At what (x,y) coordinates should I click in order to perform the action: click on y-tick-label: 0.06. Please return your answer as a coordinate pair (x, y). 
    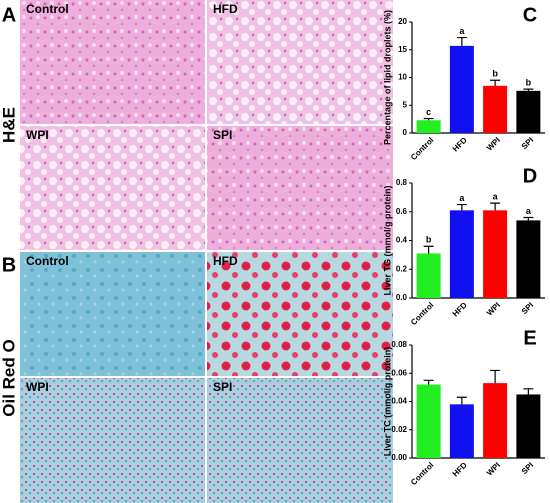
    Looking at the image, I should click on (399, 372).